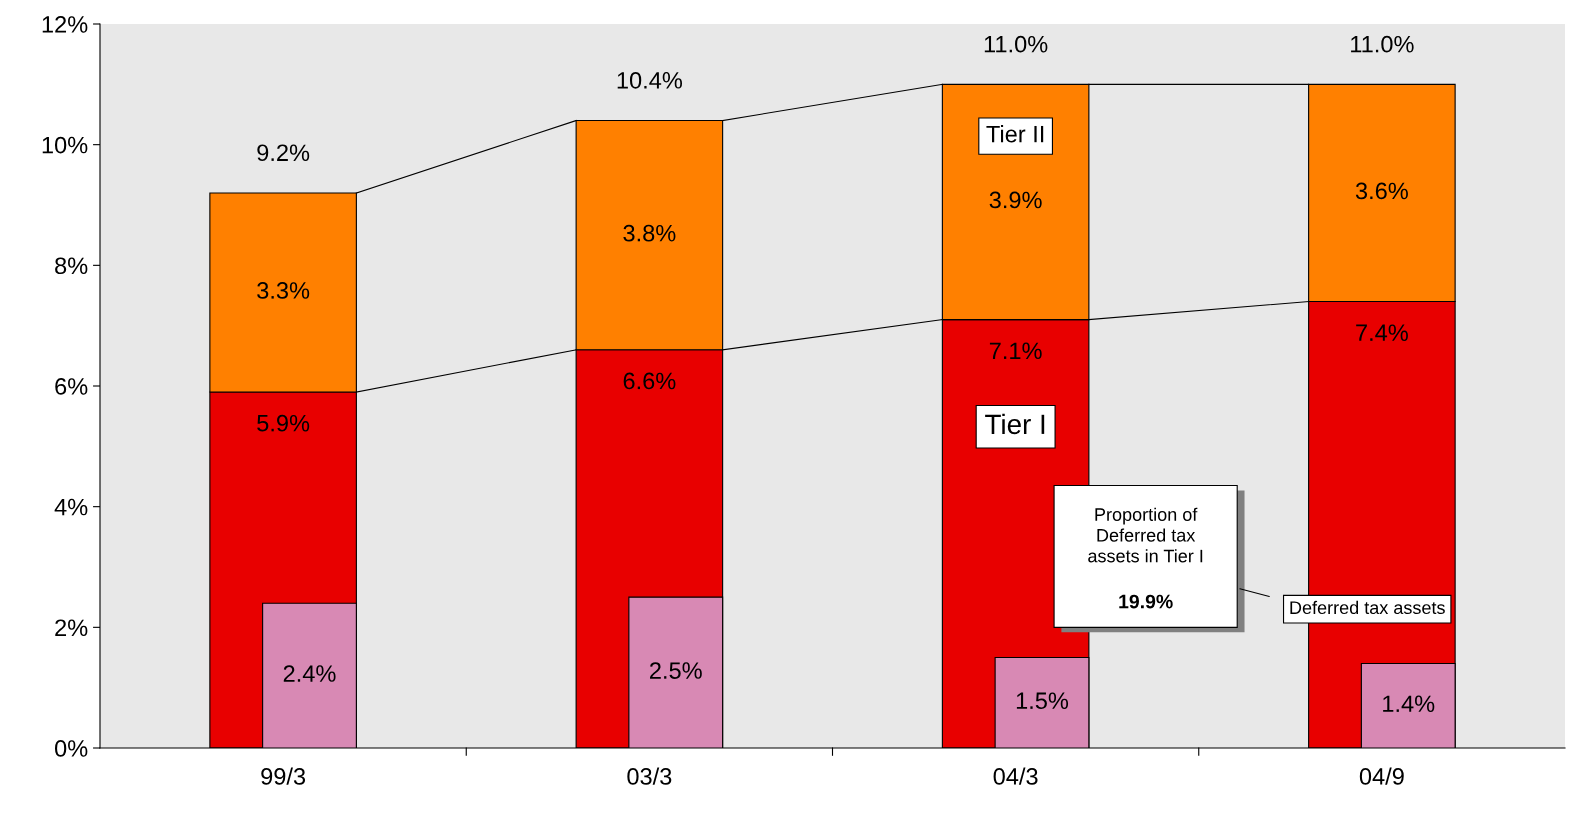 This screenshot has width=1577, height=815. I want to click on series-label: Tier II, so click(1015, 134).